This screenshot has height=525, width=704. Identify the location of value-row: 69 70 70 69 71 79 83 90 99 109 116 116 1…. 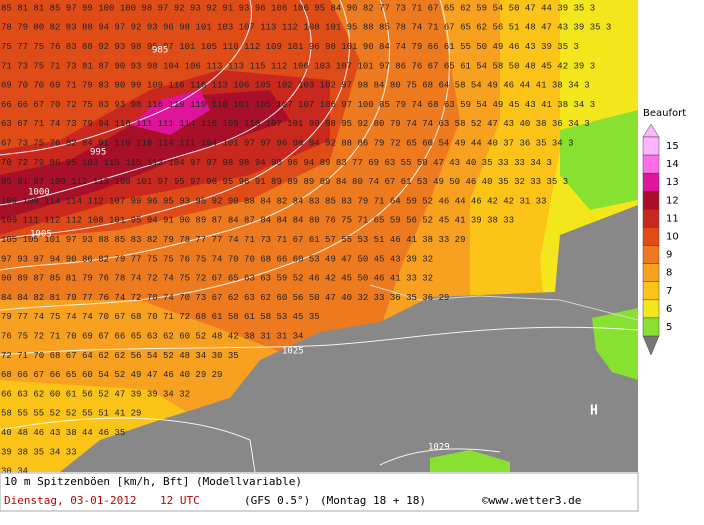
(295, 86).